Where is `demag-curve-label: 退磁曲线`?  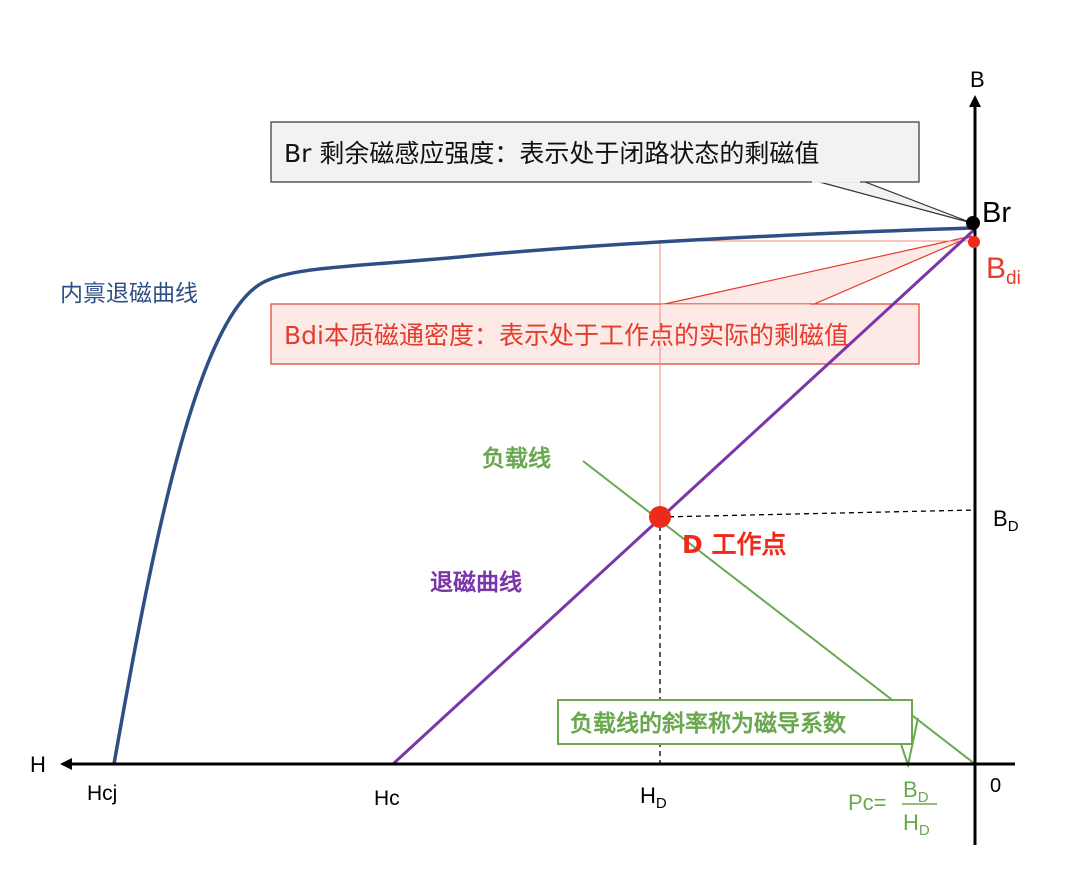 demag-curve-label: 退磁曲线 is located at coordinates (476, 582).